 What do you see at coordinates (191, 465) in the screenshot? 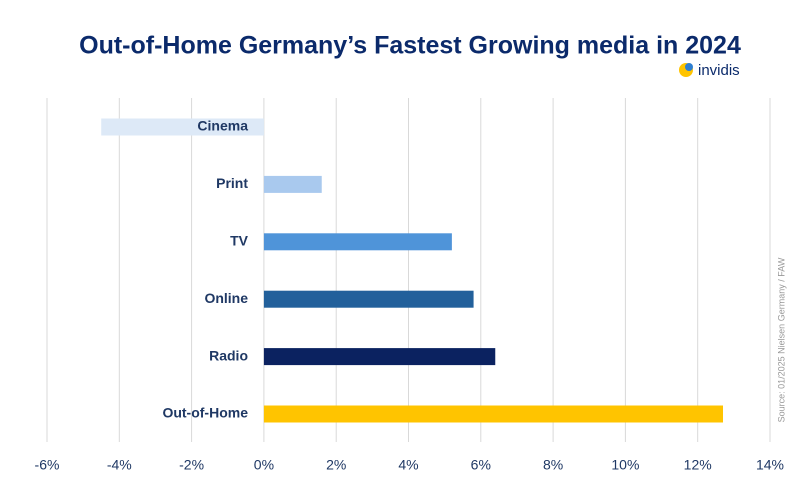
I see `x-tick-label: -2%` at bounding box center [191, 465].